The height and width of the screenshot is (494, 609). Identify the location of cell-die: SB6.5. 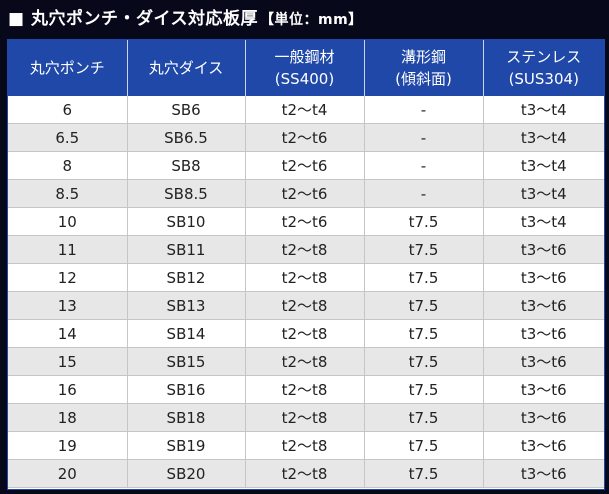
(186, 137).